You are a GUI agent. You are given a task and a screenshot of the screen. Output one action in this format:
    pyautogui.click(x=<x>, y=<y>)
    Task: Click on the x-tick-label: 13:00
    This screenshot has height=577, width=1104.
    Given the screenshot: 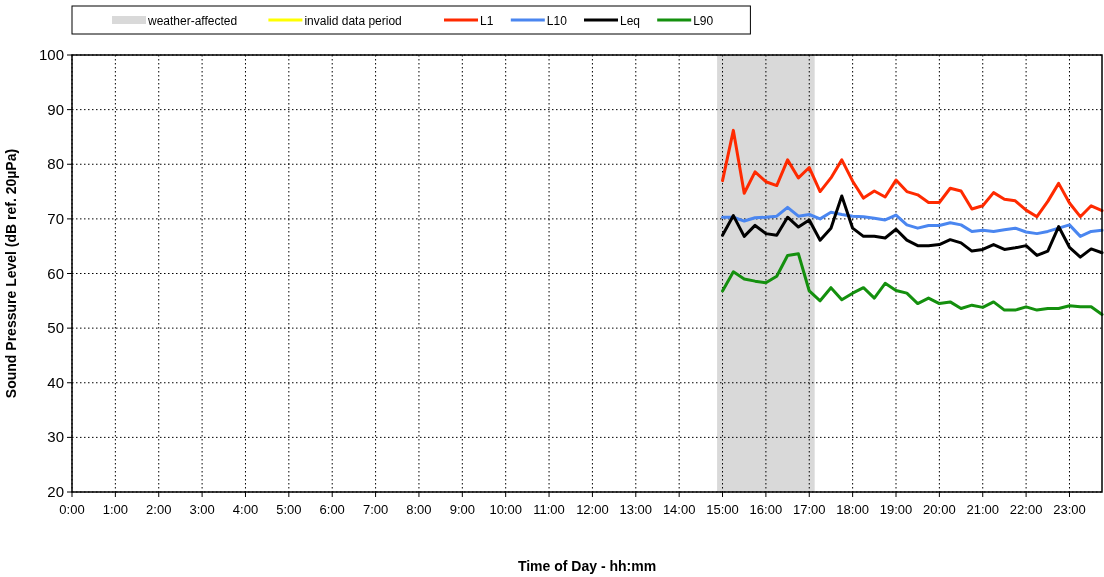 What is the action you would take?
    pyautogui.click(x=636, y=509)
    